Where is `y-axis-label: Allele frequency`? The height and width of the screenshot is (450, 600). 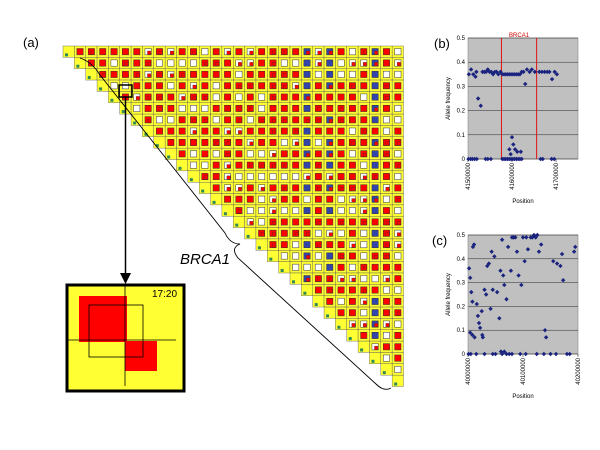
y-axis-label: Allele frequency is located at coordinates (449, 98).